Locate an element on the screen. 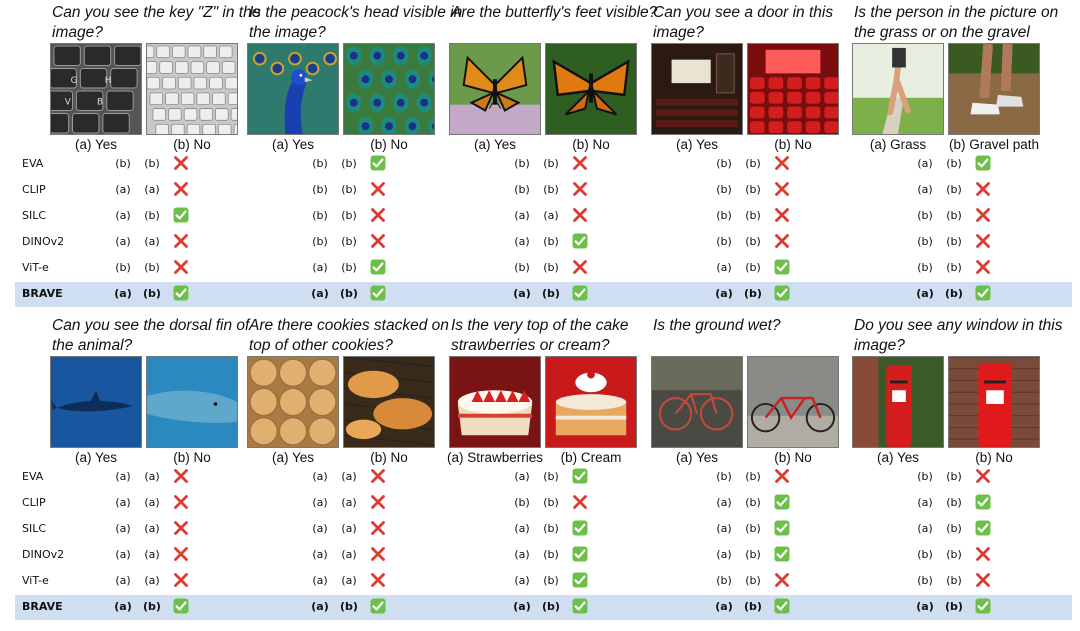  keyboard-closeup-image: G H V B is located at coordinates (96, 89).